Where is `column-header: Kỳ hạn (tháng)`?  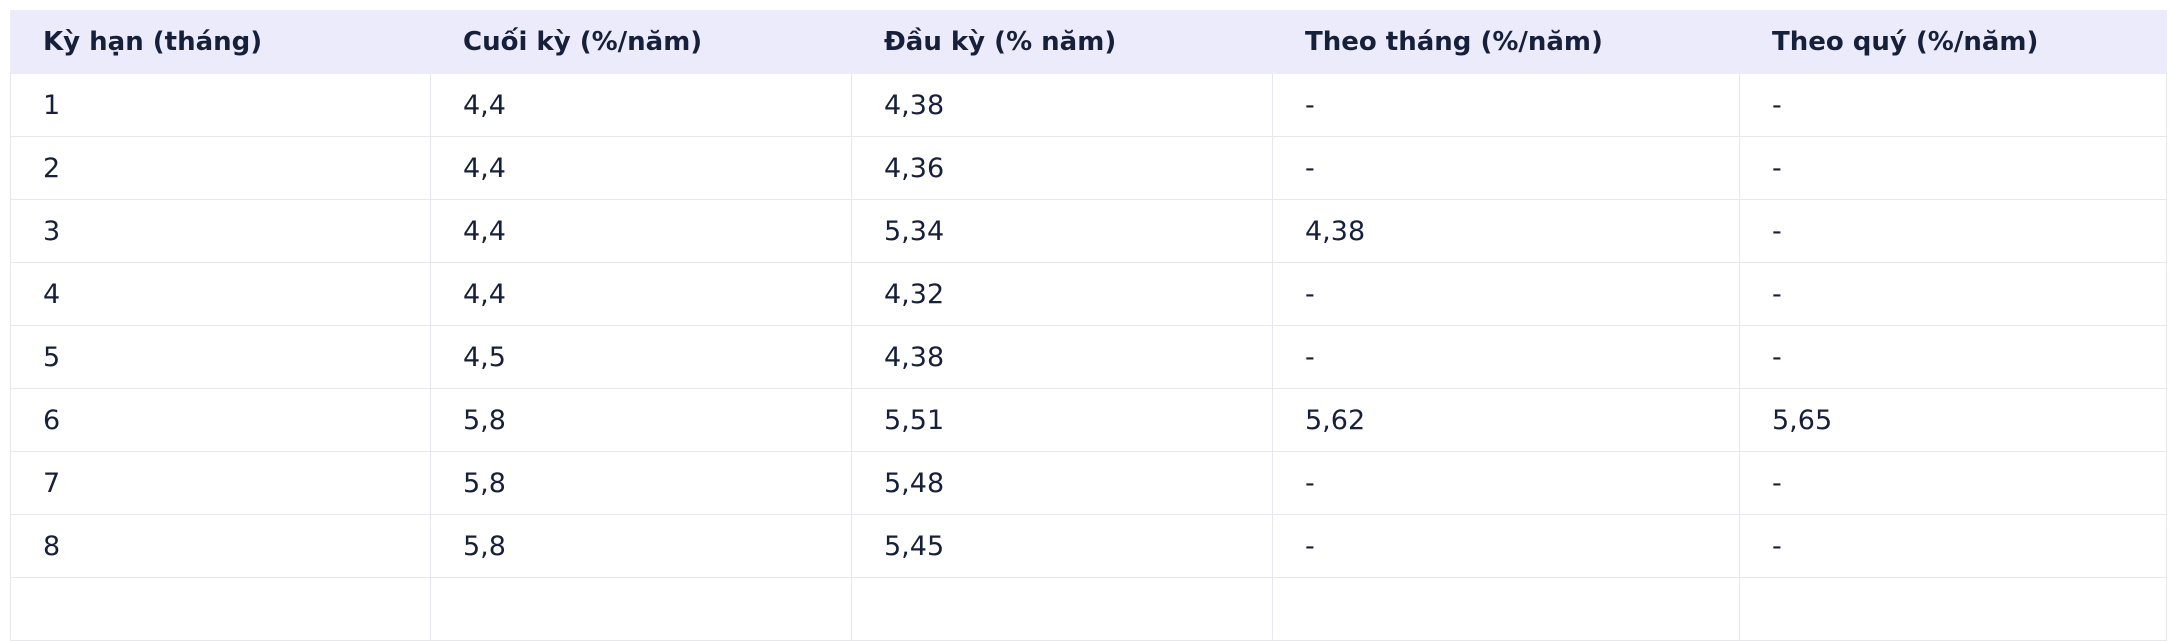
column-header: Kỳ hạn (tháng) is located at coordinates (220, 42).